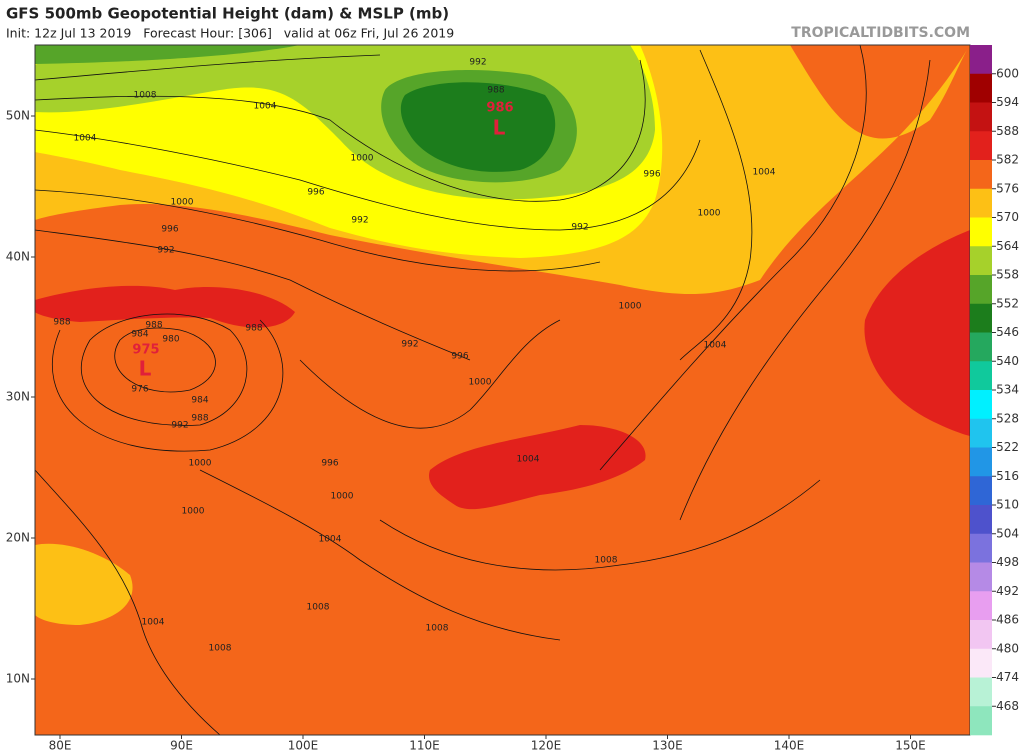 The image size is (1024, 756). Describe the element at coordinates (667, 746) in the screenshot. I see `lon-label: 130E` at that location.